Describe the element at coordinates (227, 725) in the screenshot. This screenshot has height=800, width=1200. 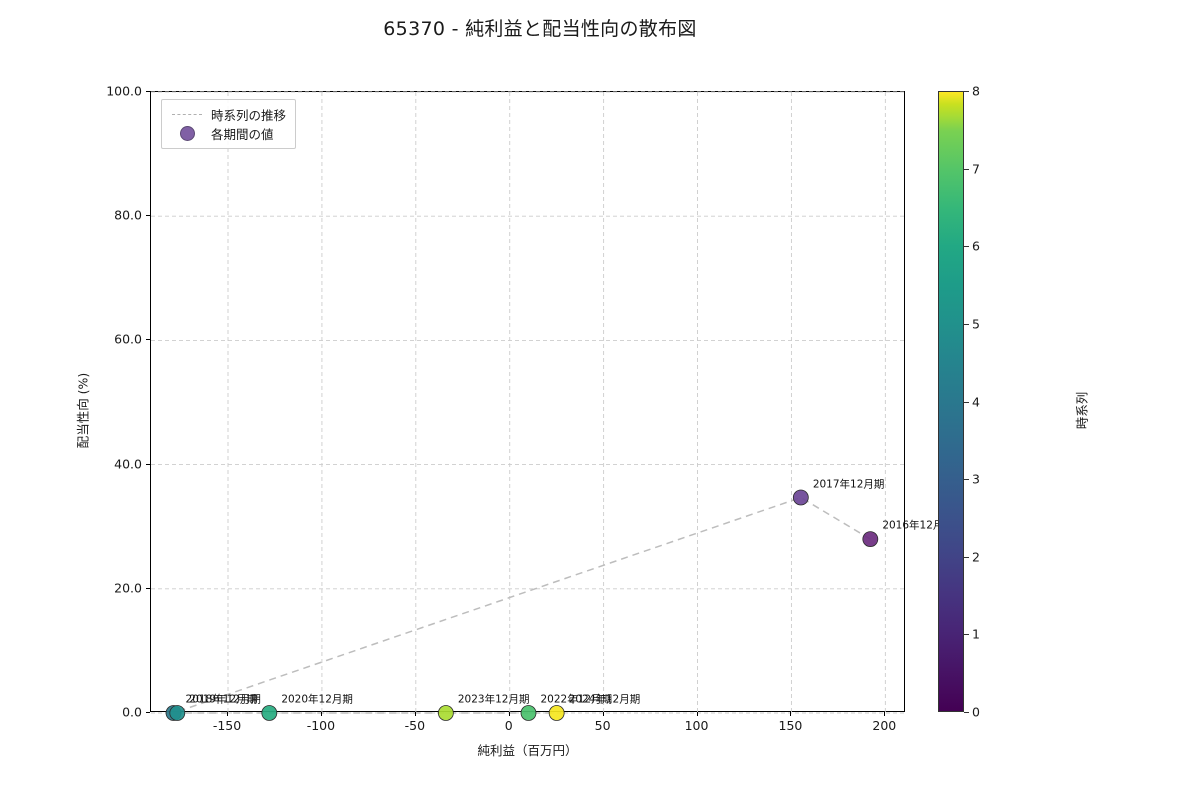
I see `x-tick-label: -150` at that location.